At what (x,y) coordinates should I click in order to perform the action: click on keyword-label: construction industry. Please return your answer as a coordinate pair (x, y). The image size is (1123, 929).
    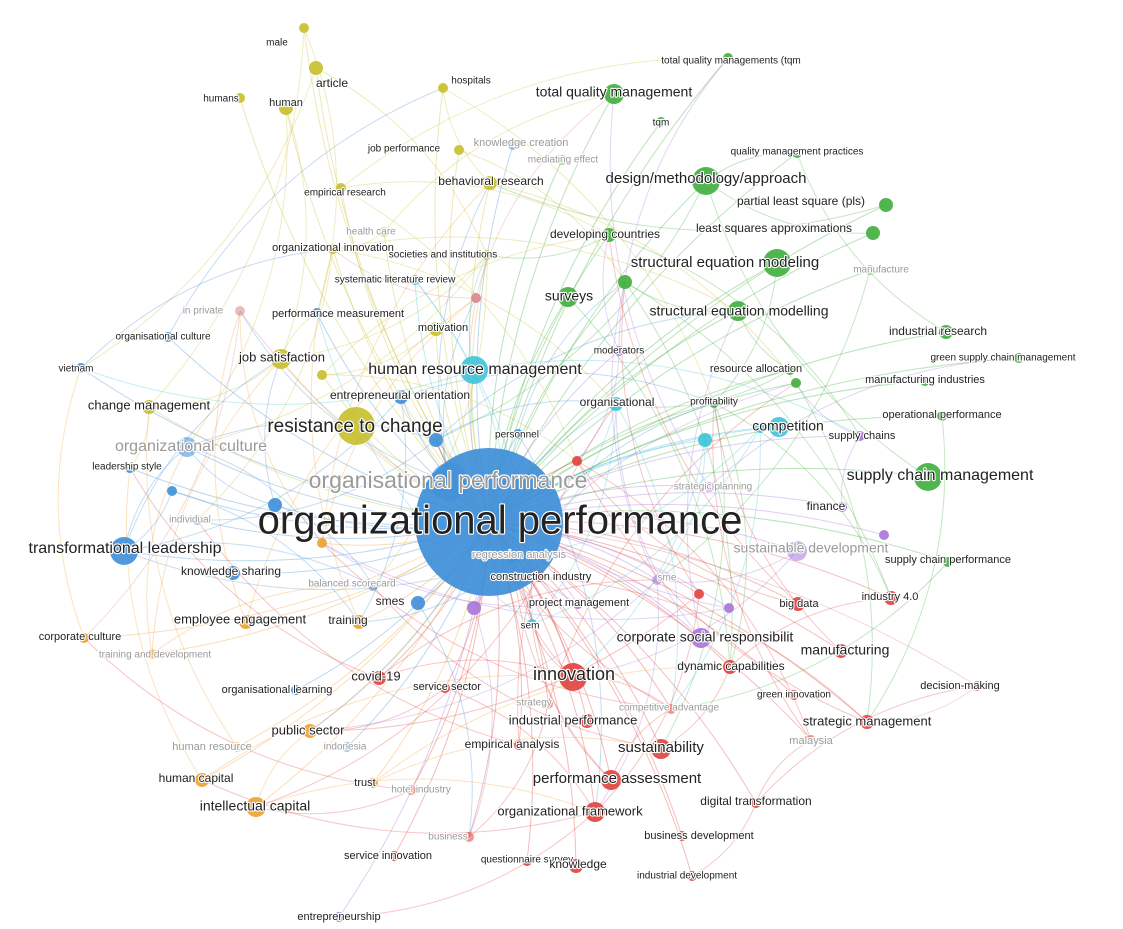
    Looking at the image, I should click on (541, 577).